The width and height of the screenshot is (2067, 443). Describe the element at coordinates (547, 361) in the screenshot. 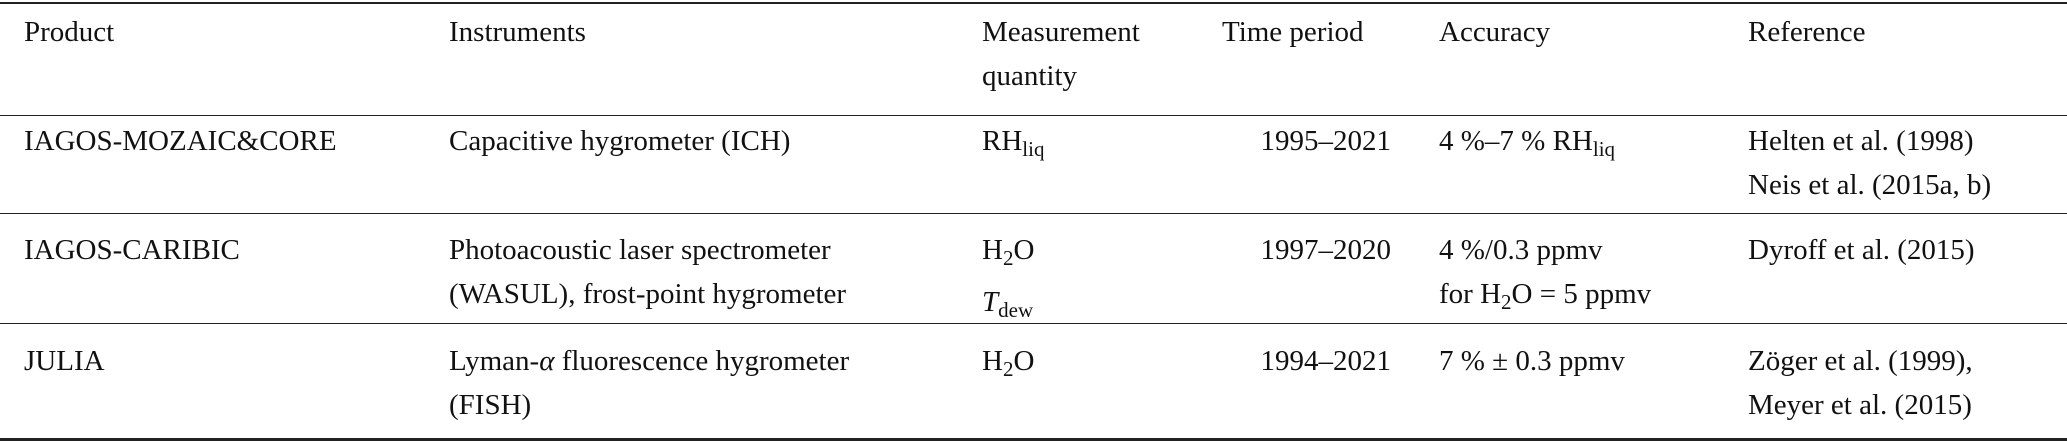

I see `text-run: α` at that location.